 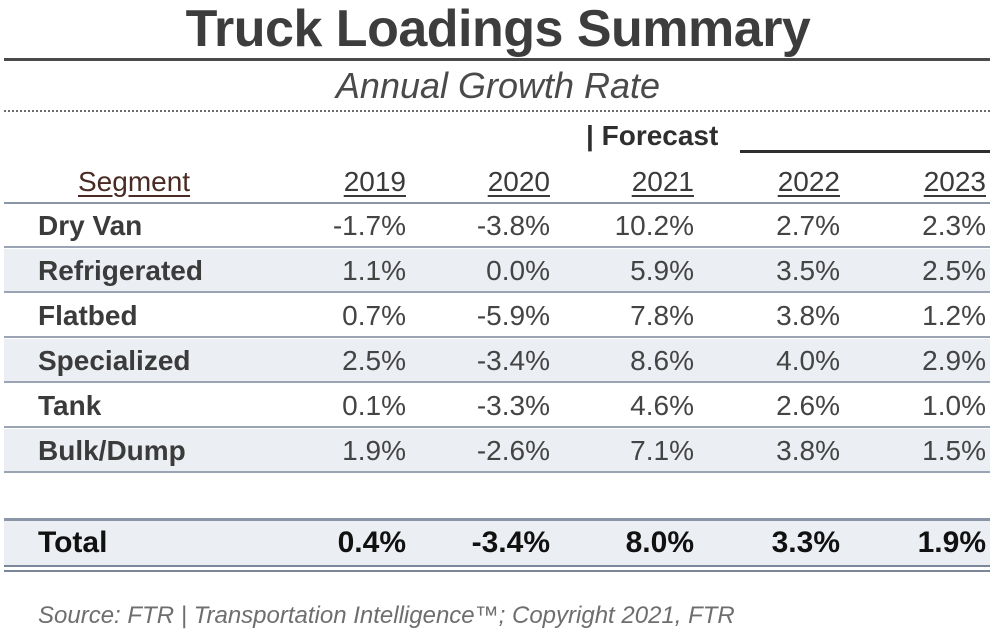 What do you see at coordinates (662, 405) in the screenshot?
I see `table-cell: 4.6%` at bounding box center [662, 405].